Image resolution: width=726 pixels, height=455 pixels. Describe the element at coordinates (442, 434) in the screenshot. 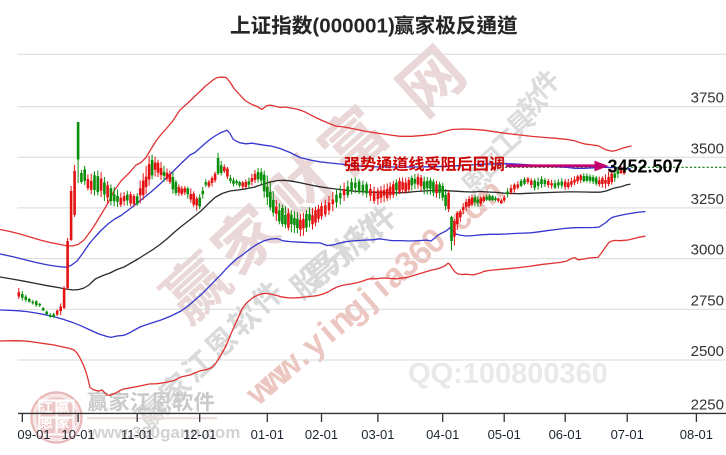

I see `svg-text: 04-01` at that location.